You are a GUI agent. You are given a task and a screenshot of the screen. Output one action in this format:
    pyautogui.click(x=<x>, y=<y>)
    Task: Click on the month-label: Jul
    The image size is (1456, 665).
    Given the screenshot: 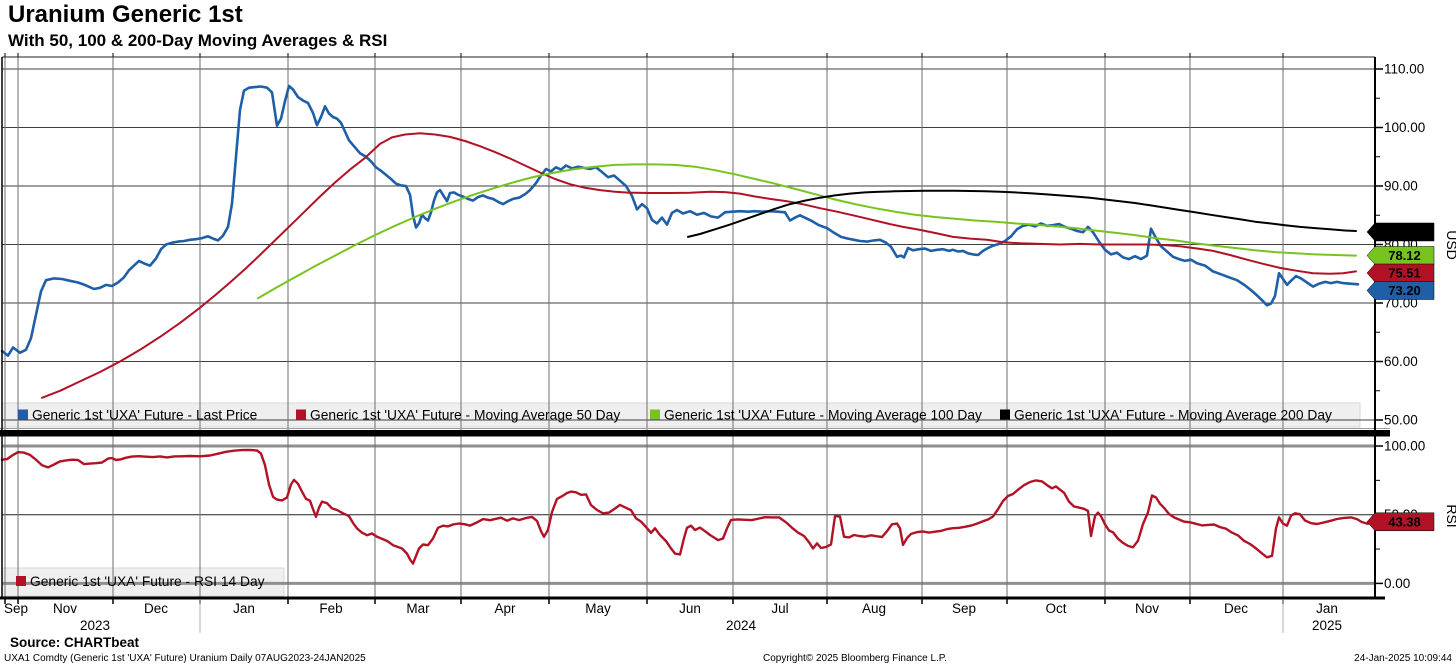 What is the action you would take?
    pyautogui.click(x=779, y=608)
    